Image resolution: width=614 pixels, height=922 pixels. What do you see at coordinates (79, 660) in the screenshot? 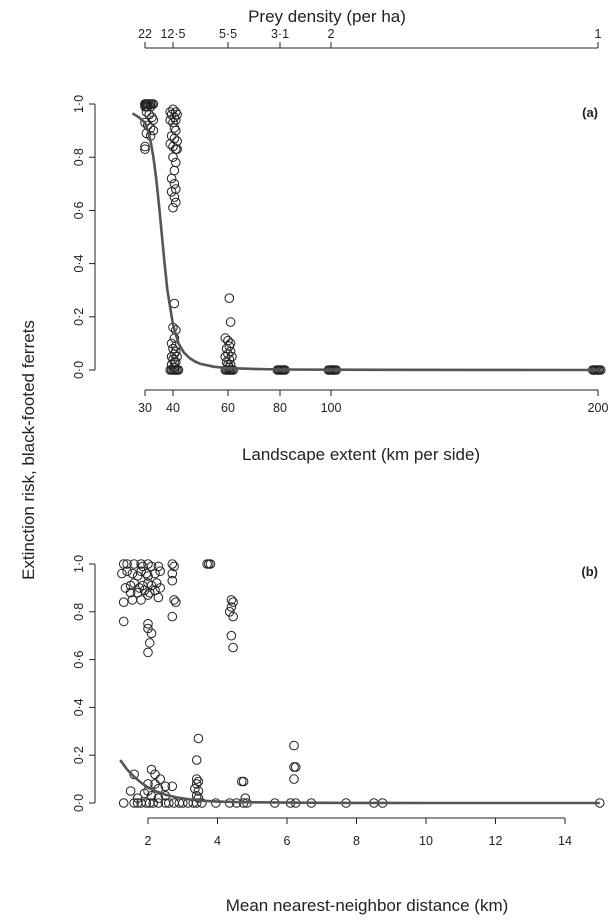
I see `y-tick-label: 0·6` at bounding box center [79, 660].